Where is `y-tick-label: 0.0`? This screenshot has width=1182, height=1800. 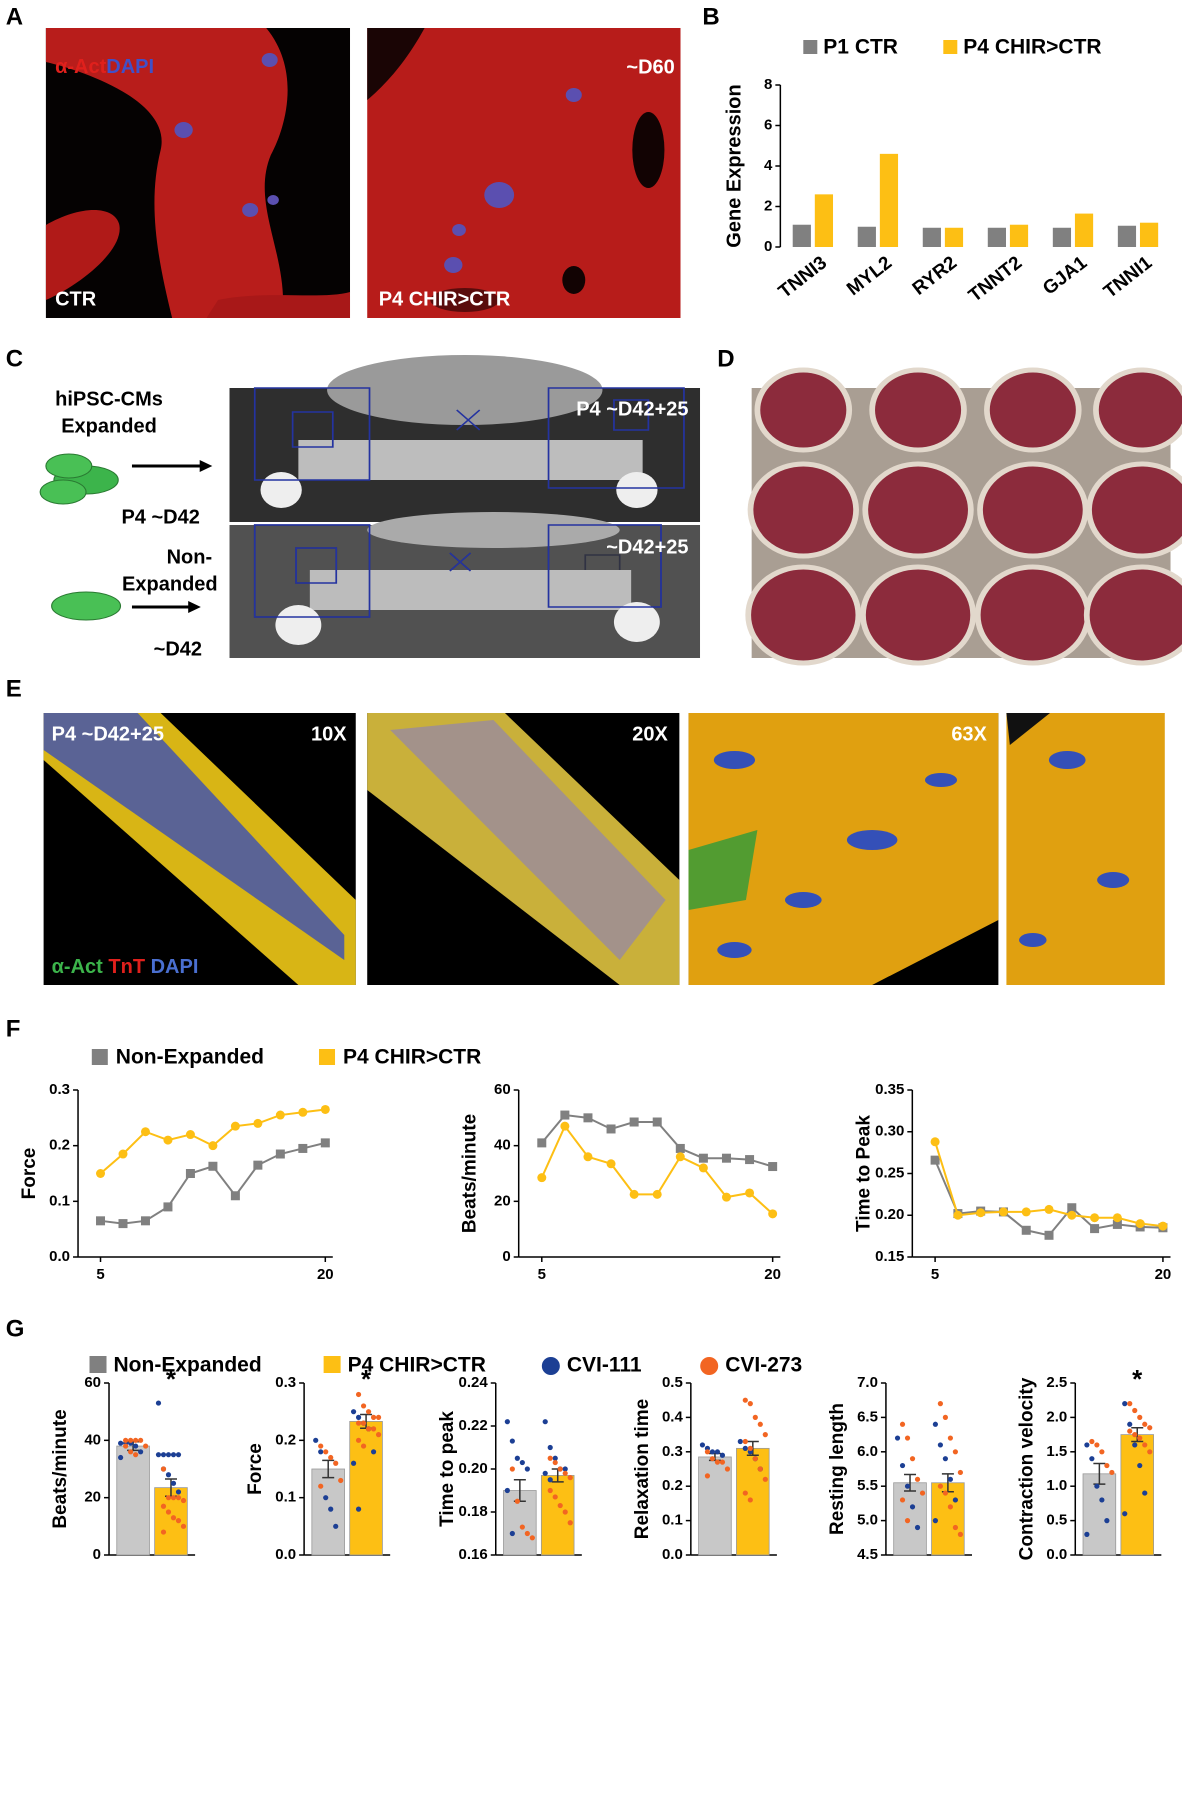
y-tick-label: 0.0 is located at coordinates (285, 1554).